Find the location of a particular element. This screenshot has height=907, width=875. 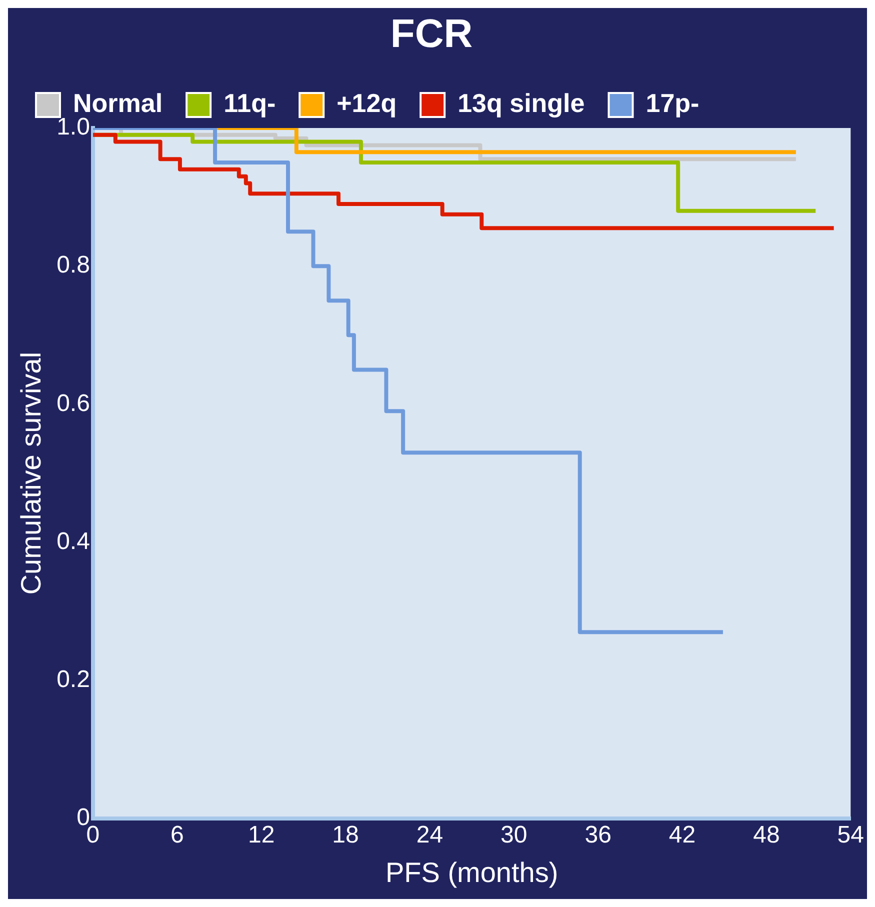

x-tick-label: 30 is located at coordinates (514, 835).